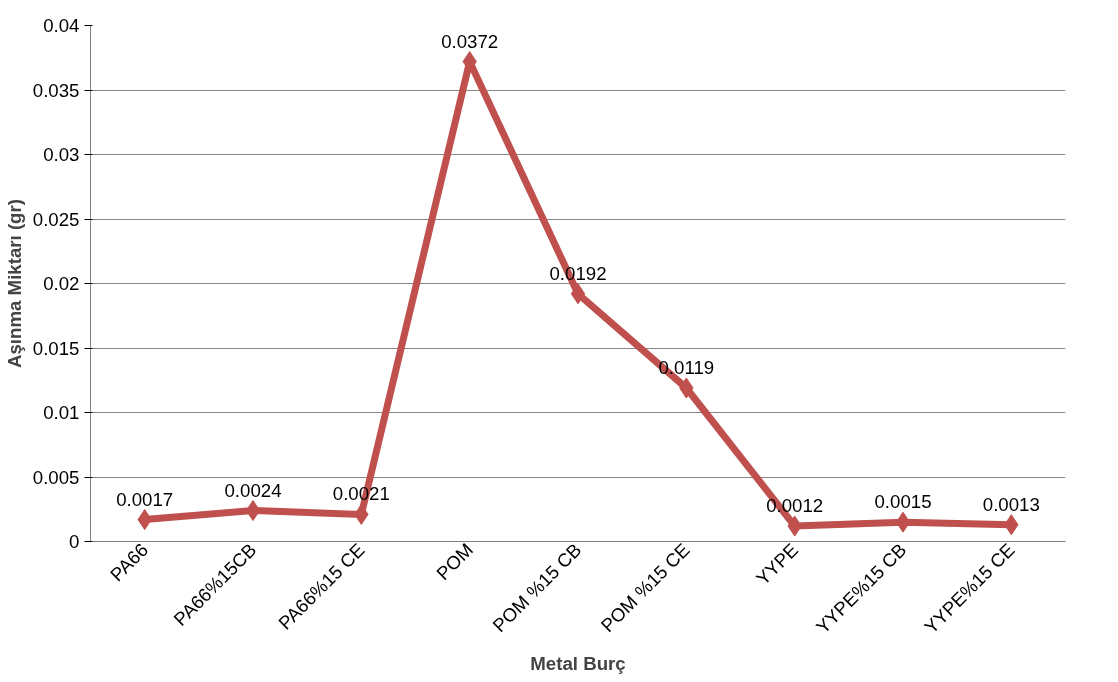  Describe the element at coordinates (470, 41) in the screenshot. I see `data-label: 0.0372` at that location.